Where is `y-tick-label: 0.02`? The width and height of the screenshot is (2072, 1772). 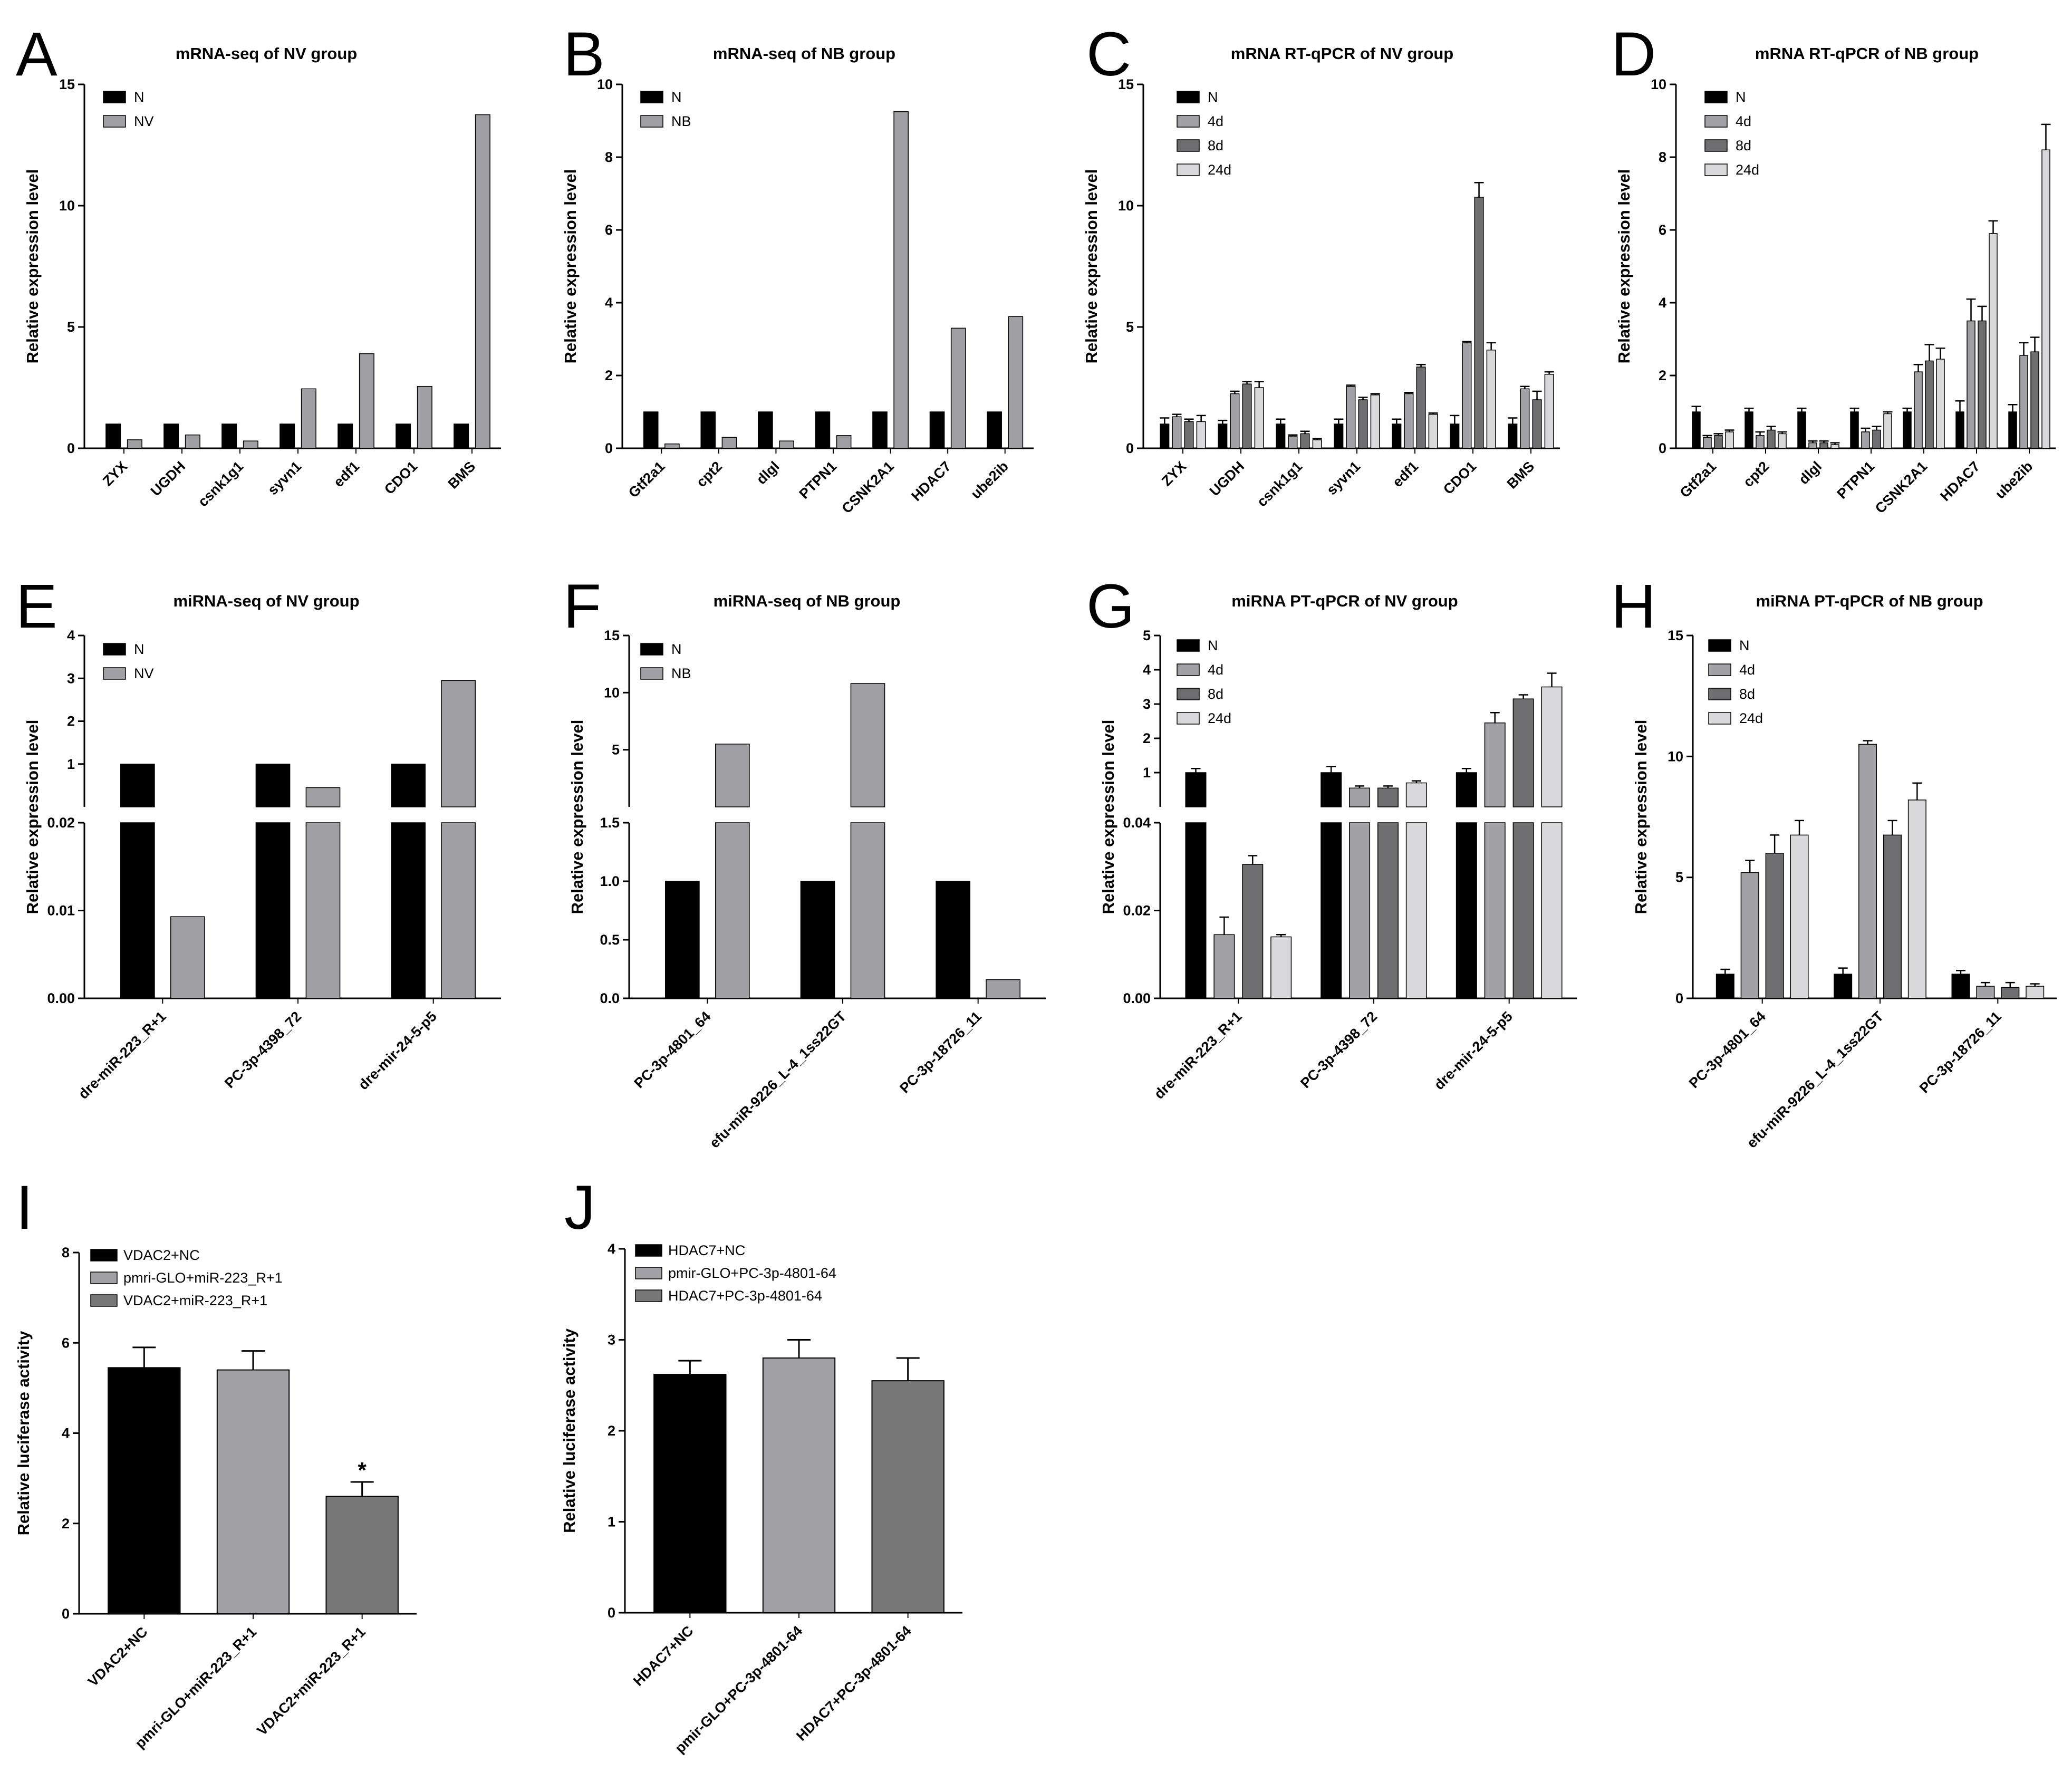 y-tick-label: 0.02 is located at coordinates (1137, 911).